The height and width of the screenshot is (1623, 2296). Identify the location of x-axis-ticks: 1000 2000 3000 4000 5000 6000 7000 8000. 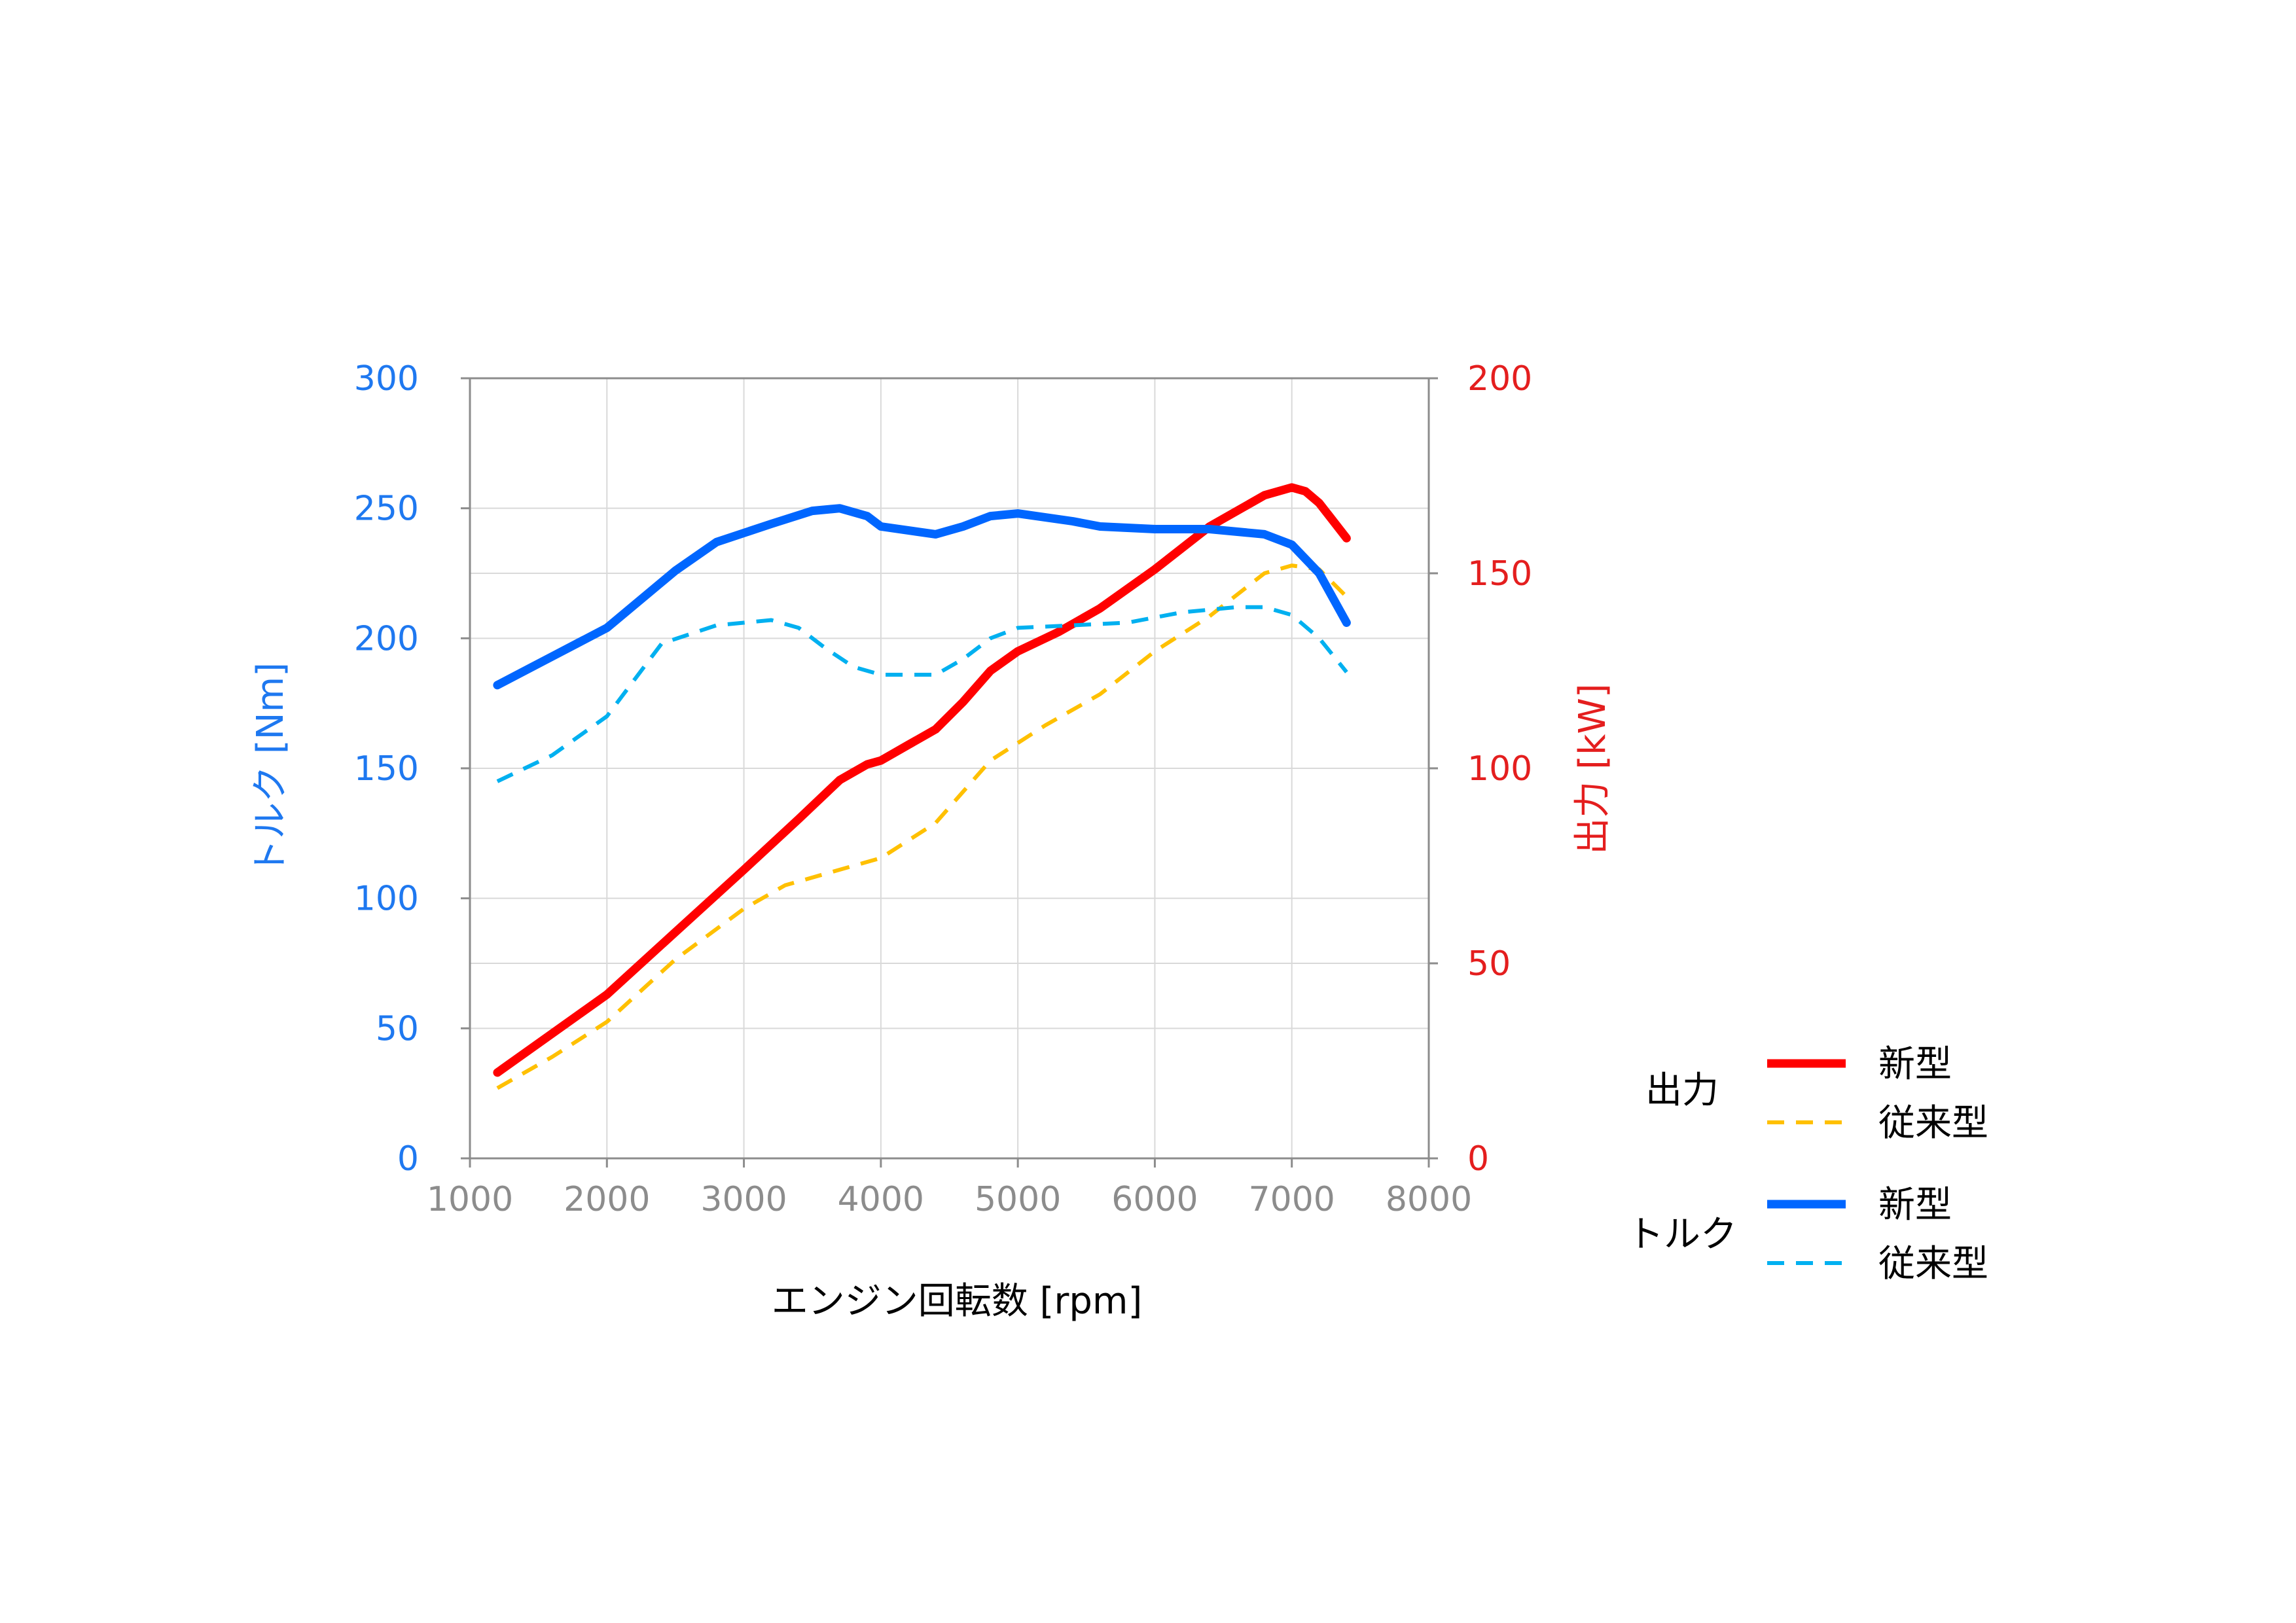
(949, 1188).